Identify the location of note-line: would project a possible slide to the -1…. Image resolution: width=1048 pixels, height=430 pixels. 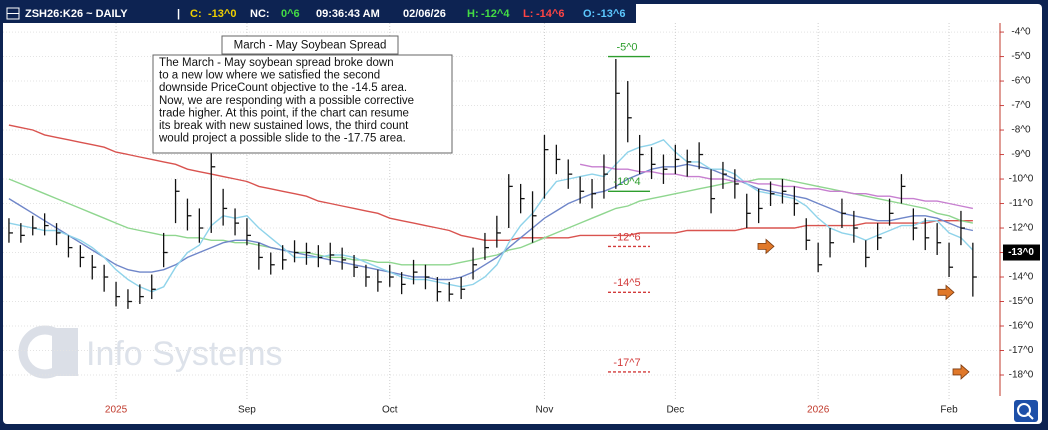
(282, 139).